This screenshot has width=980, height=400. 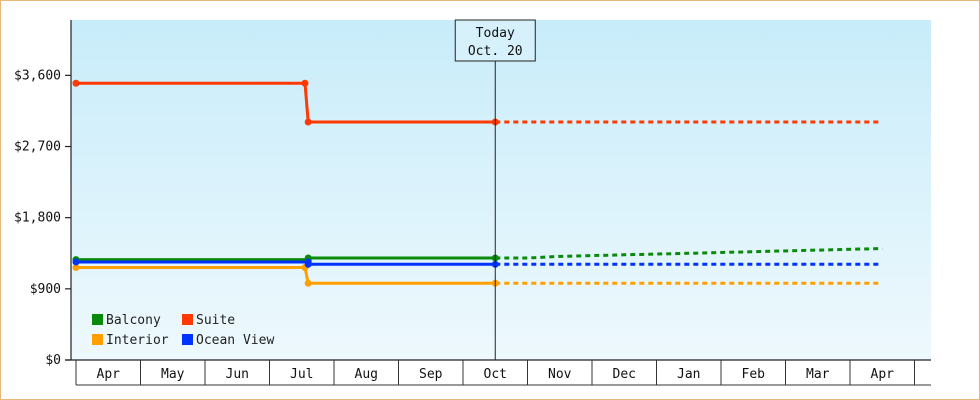 I want to click on x-tick-label: Sep, so click(x=431, y=374).